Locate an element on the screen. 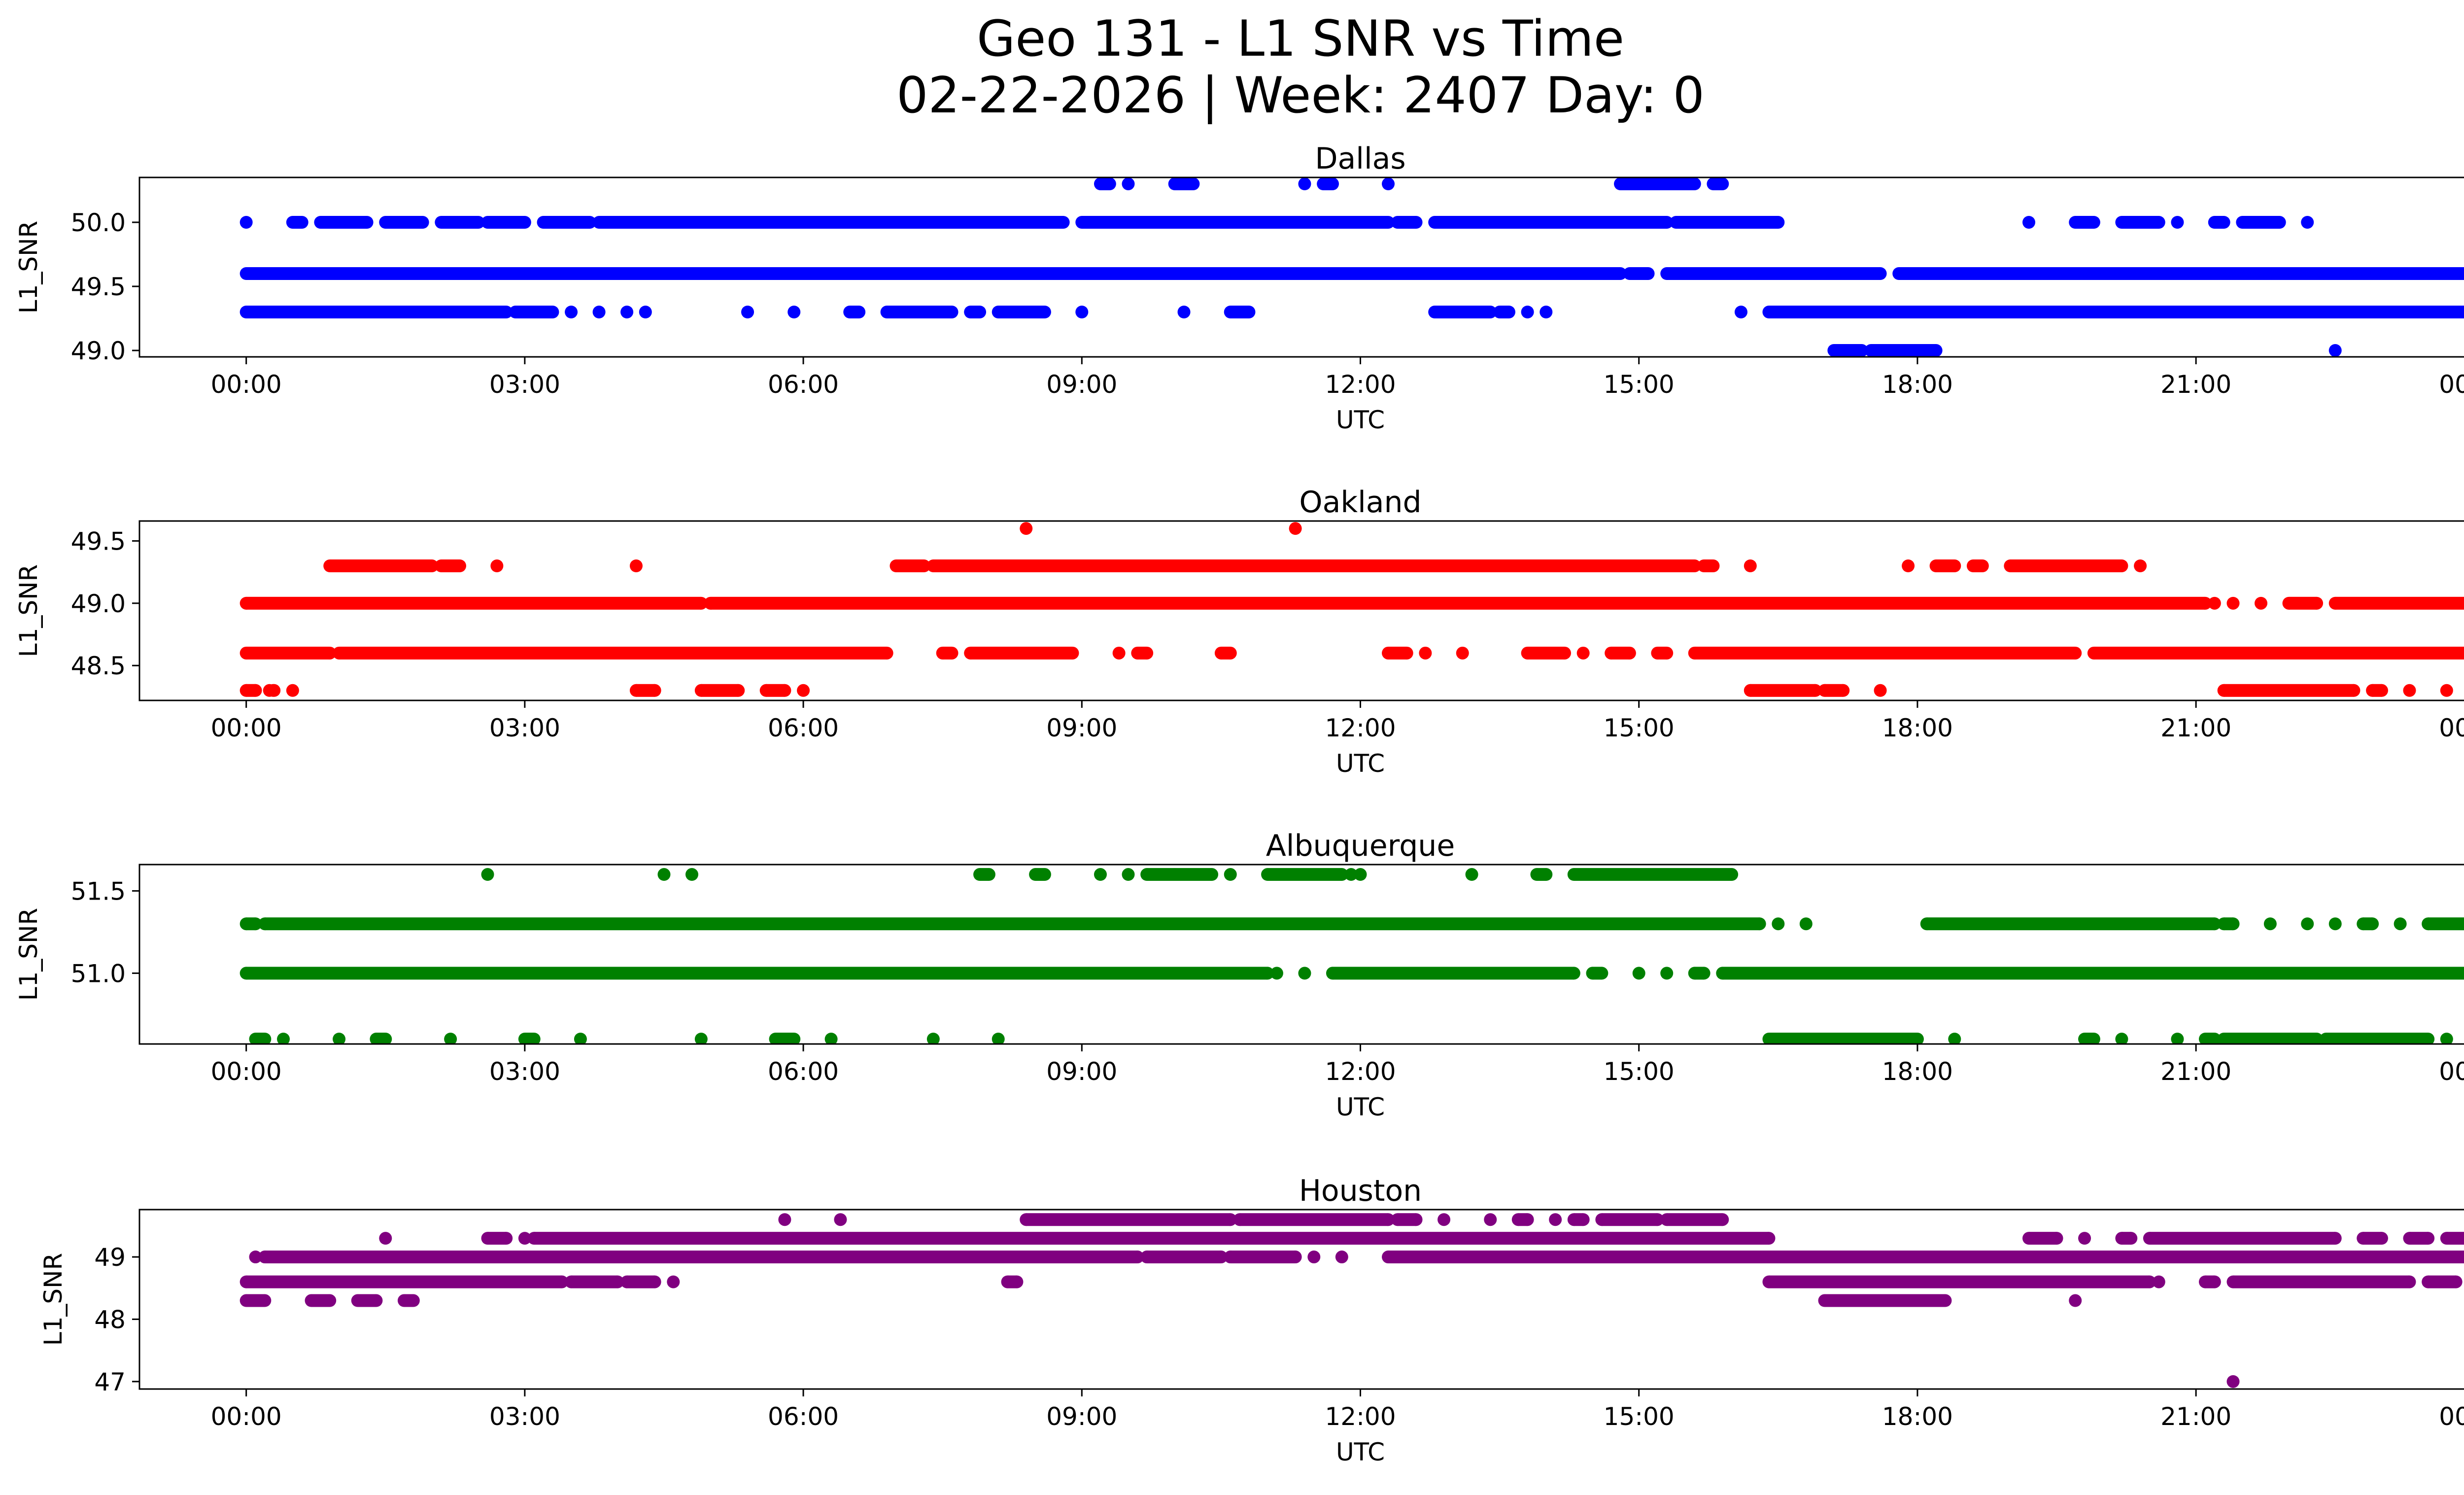 The height and width of the screenshot is (1495, 2464). x-tick-label: 09:00 is located at coordinates (1081, 384).